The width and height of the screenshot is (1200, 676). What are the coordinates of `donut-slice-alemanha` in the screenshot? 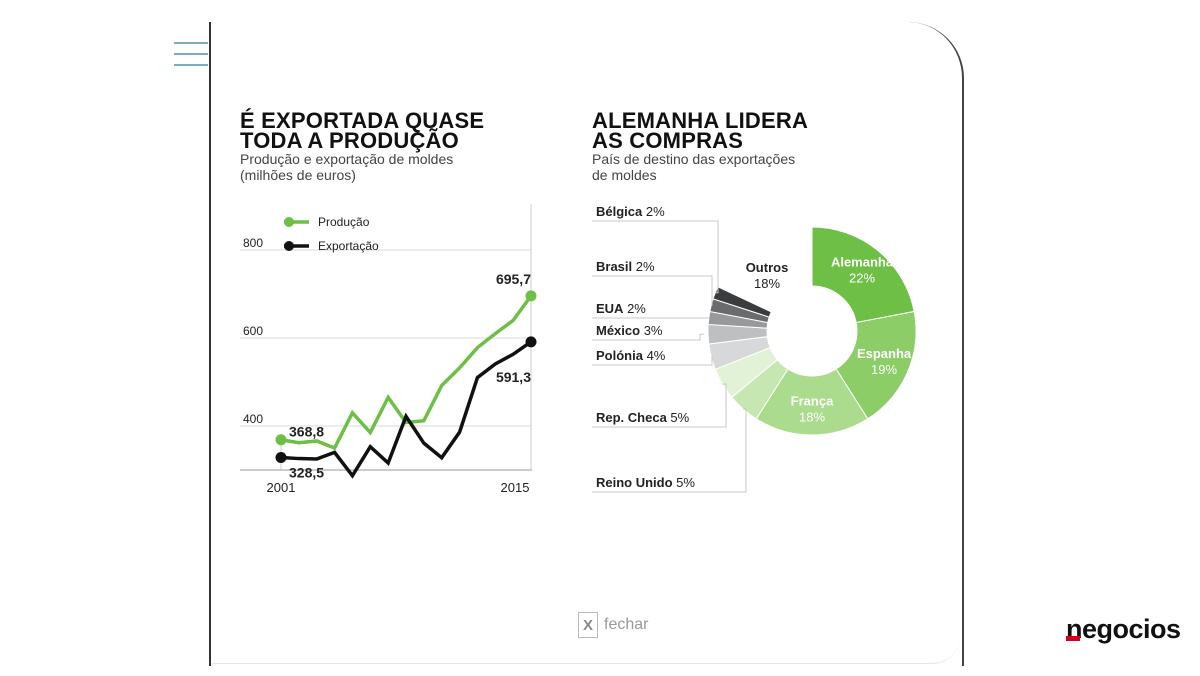 It's located at (863, 275).